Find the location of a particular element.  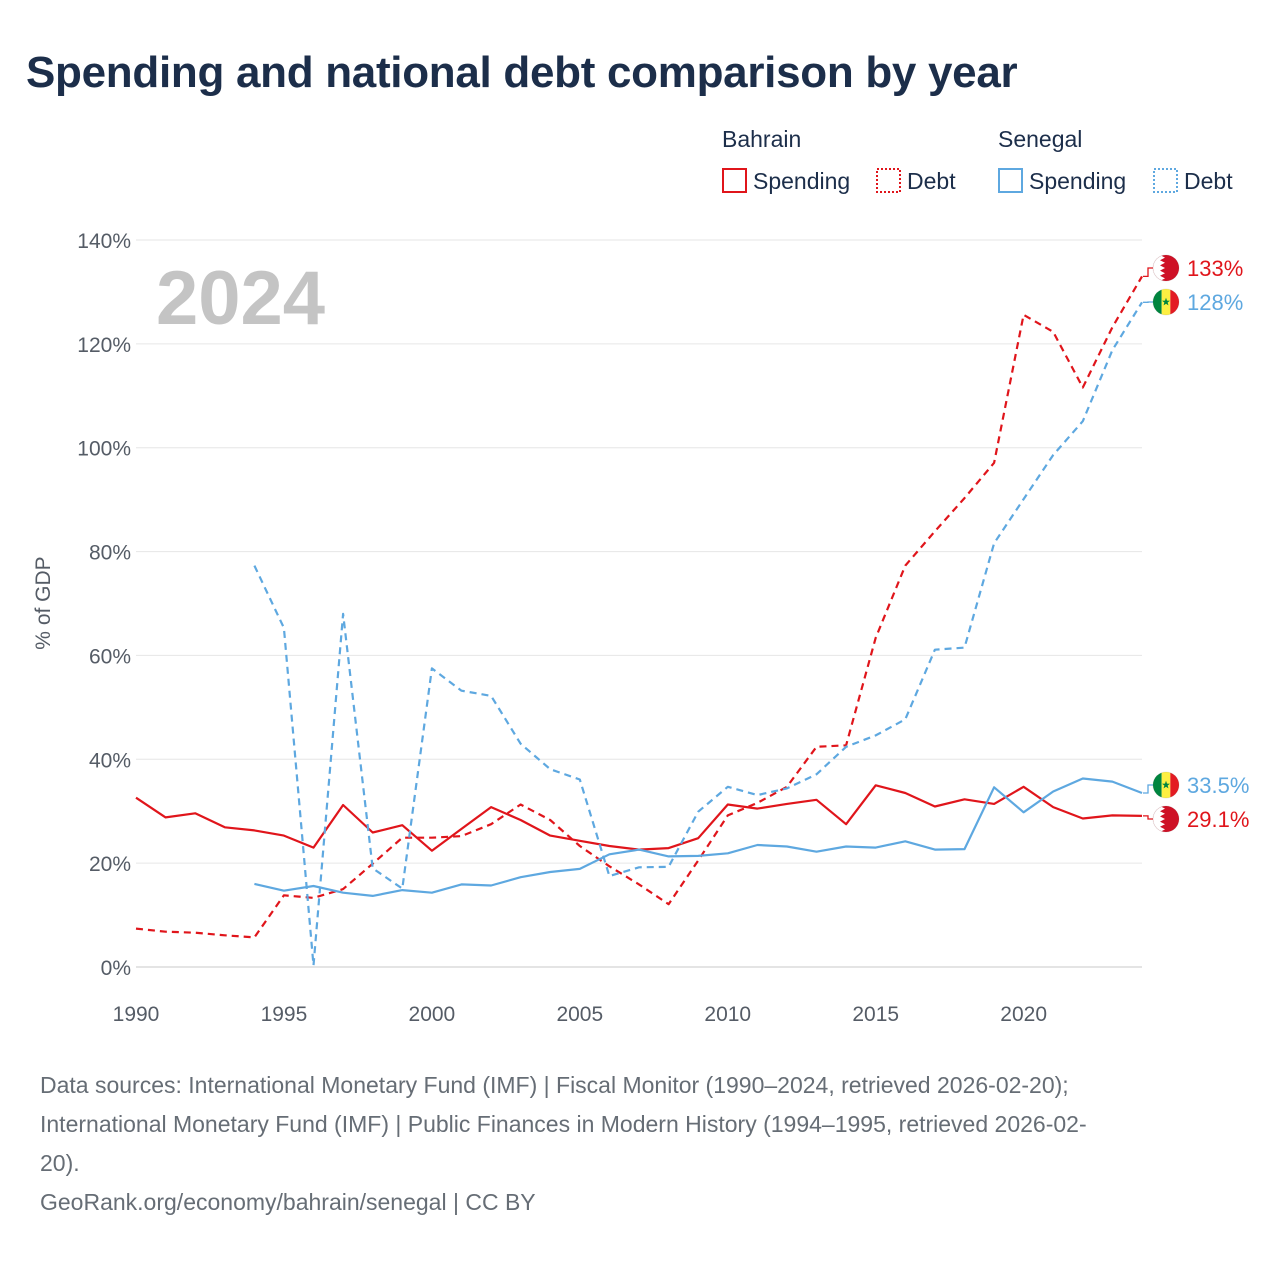

x-tick-label: 2000 is located at coordinates (432, 1014).